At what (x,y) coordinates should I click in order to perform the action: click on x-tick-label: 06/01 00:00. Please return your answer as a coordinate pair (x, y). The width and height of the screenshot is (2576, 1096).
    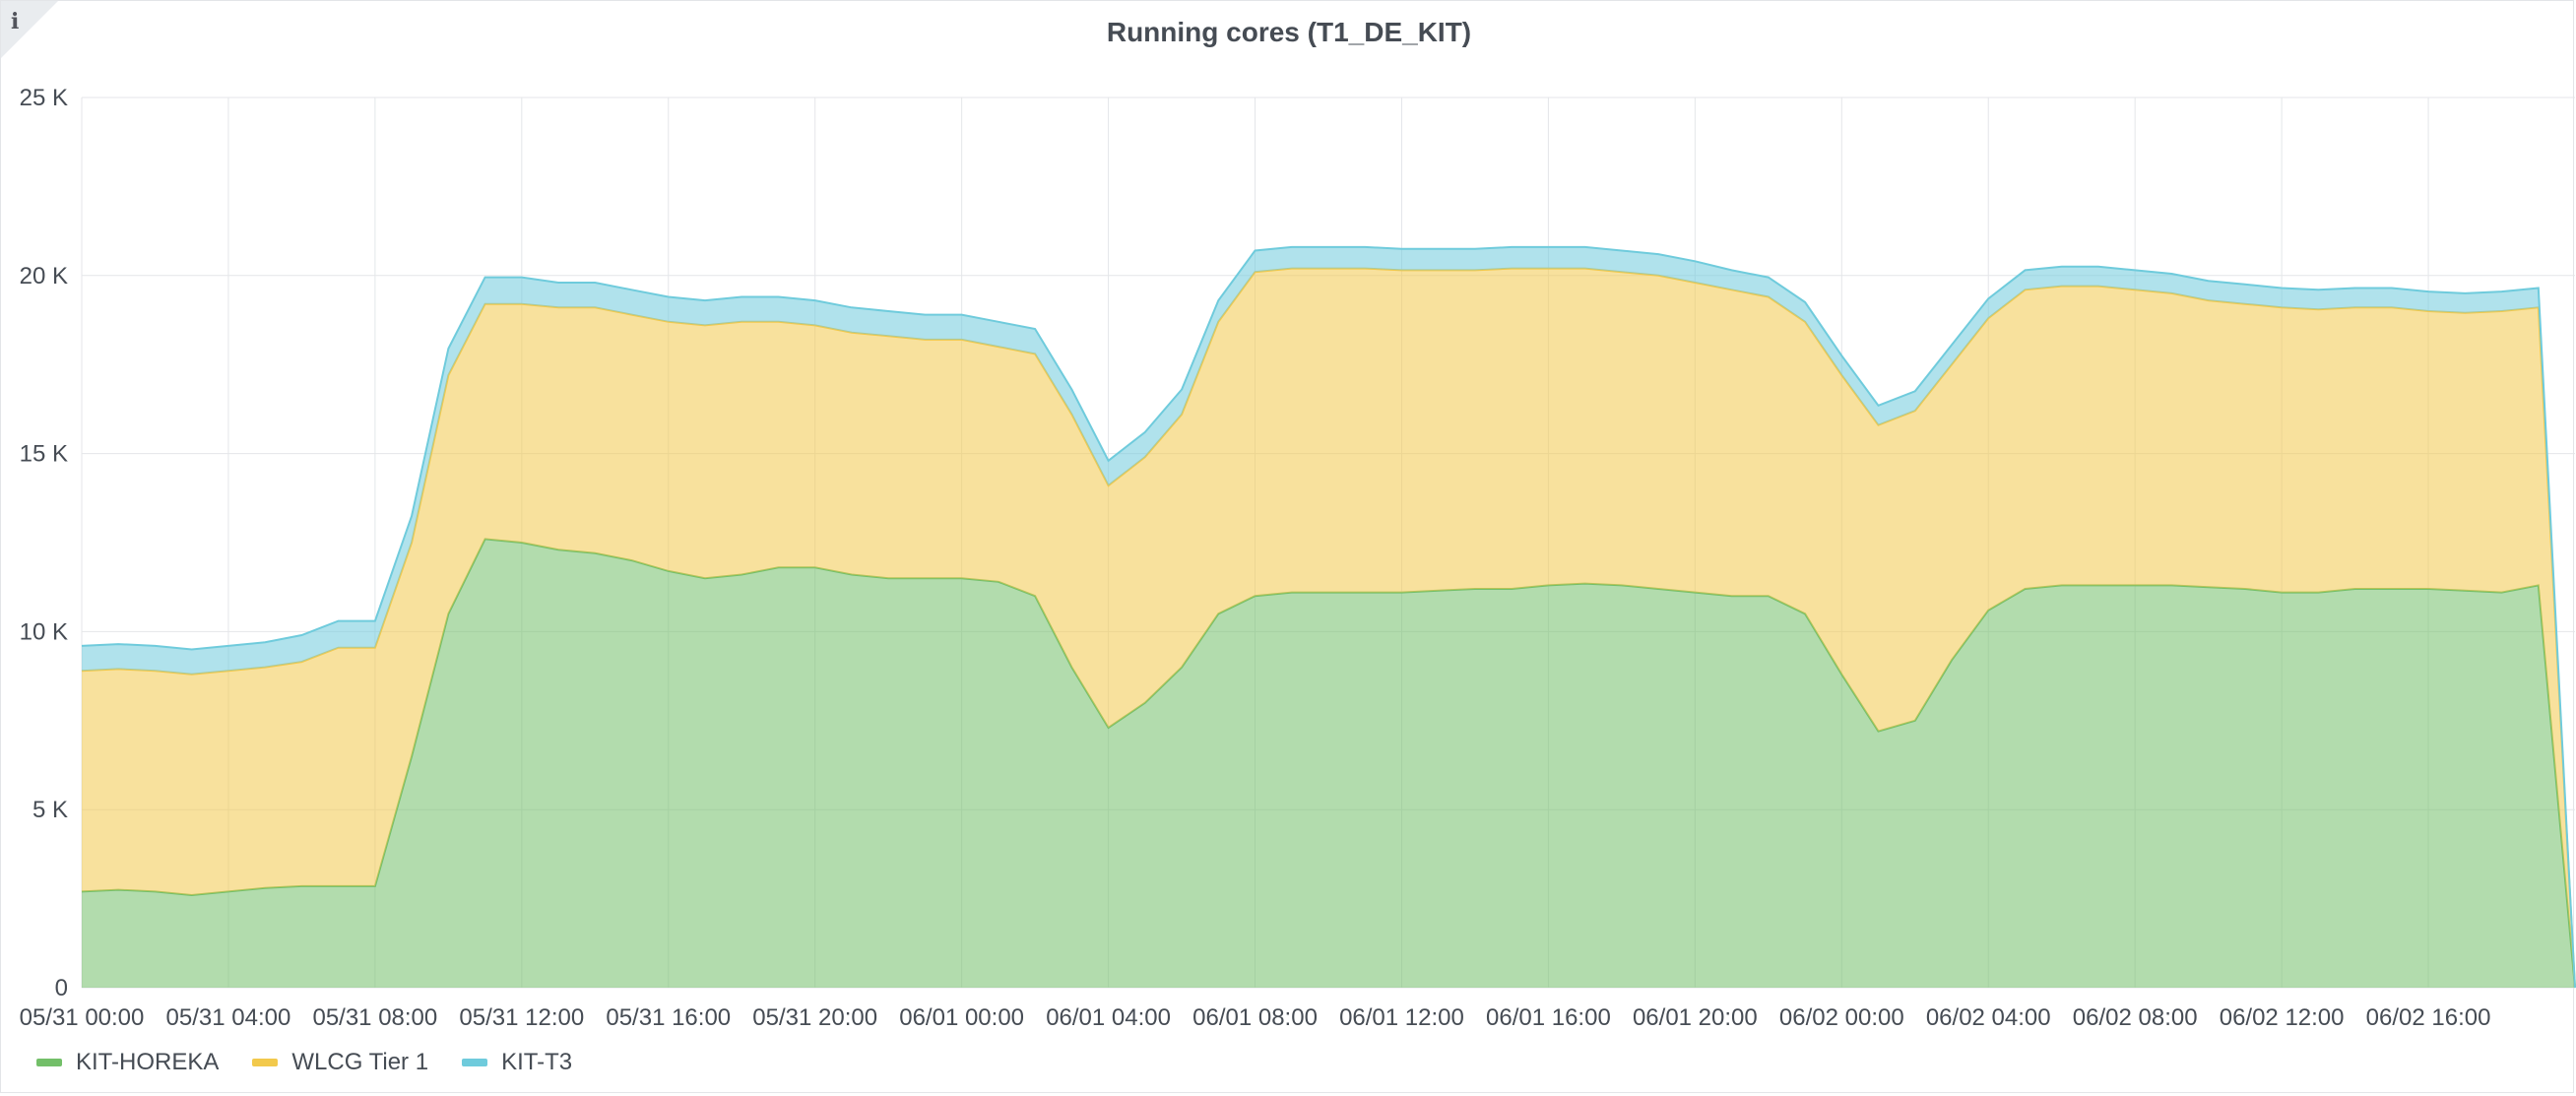
    Looking at the image, I should click on (961, 1017).